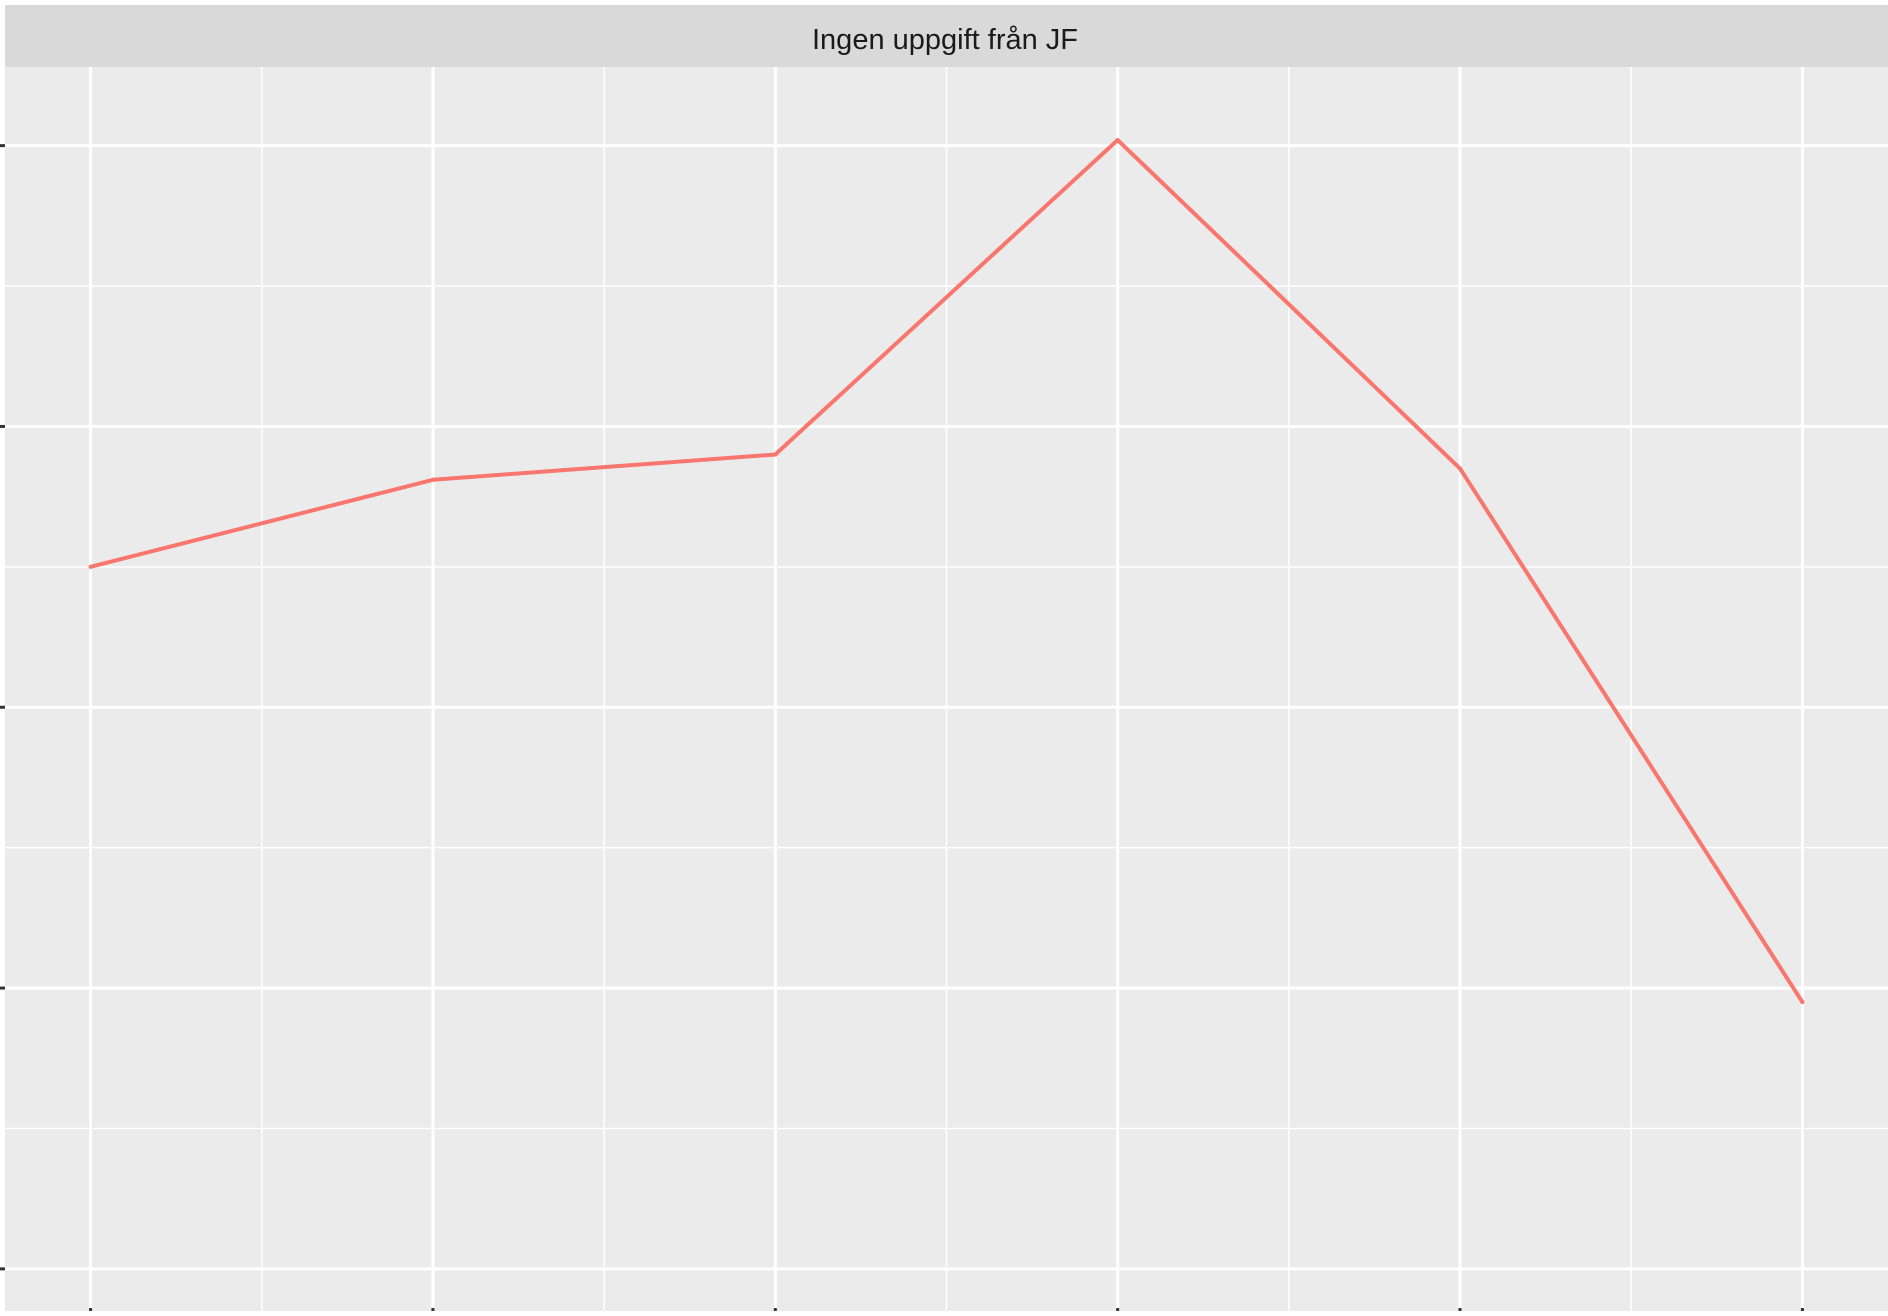 The width and height of the screenshot is (1888, 1316). Describe the element at coordinates (945, 40) in the screenshot. I see `facet-title: Ingen uppgift från JF` at that location.